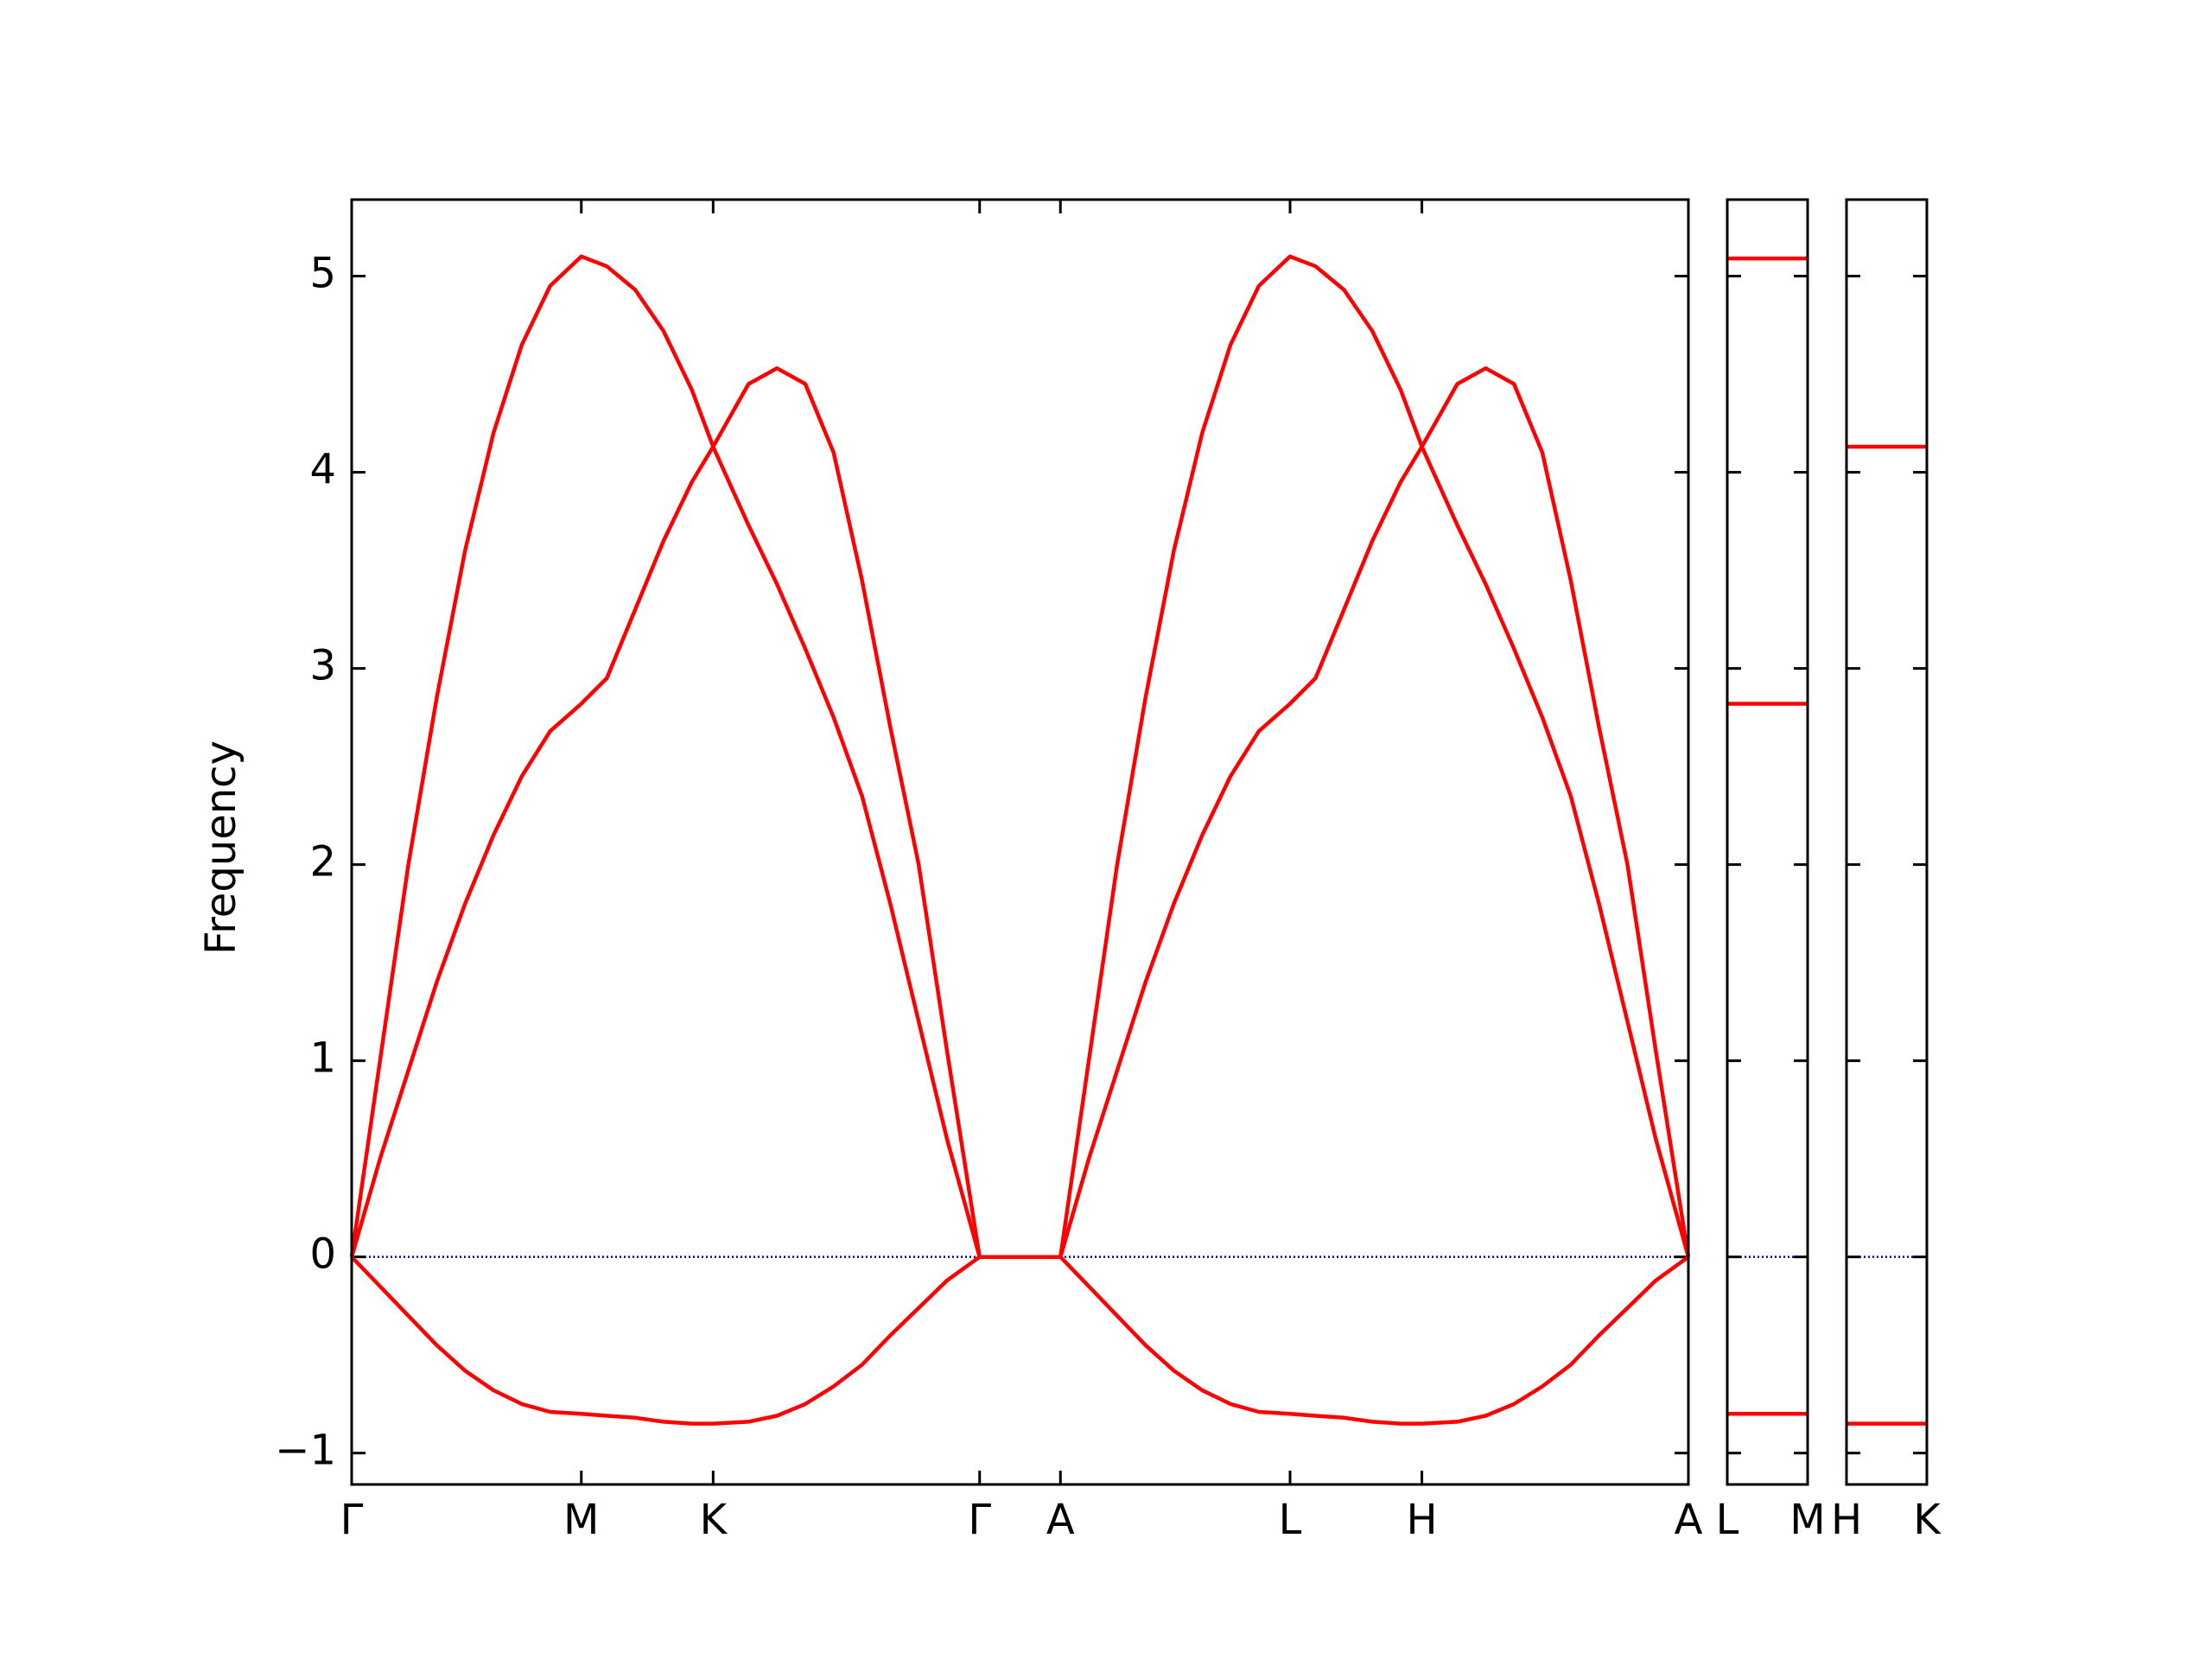  Describe the element at coordinates (1020, 1340) in the screenshot. I see `band-line` at that location.